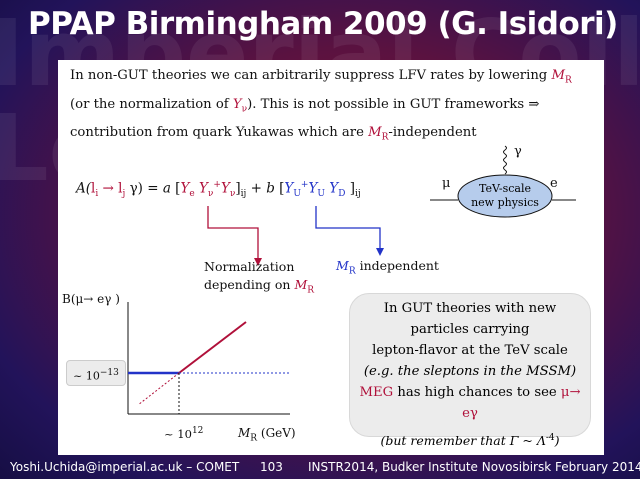  What do you see at coordinates (380, 252) in the screenshot?
I see `blue-arrowhead` at bounding box center [380, 252].